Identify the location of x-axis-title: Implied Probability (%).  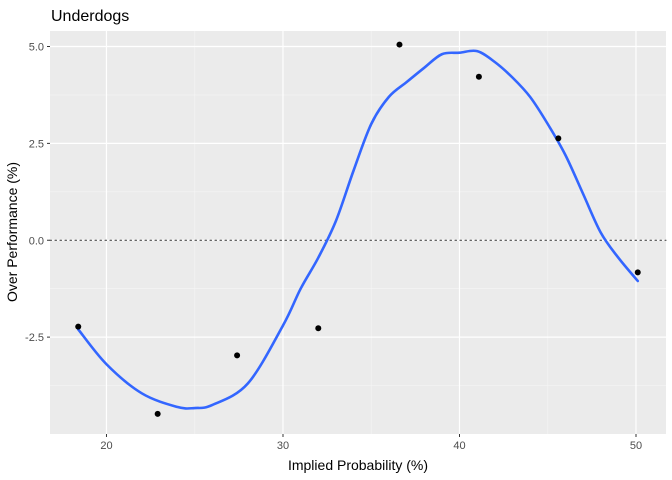
(358, 465).